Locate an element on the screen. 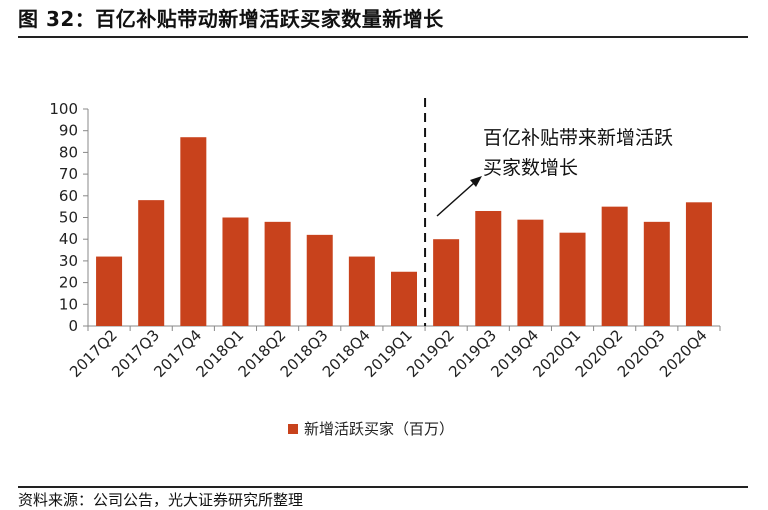 This screenshot has width=768, height=510. y-tick-label: 70 is located at coordinates (68, 174).